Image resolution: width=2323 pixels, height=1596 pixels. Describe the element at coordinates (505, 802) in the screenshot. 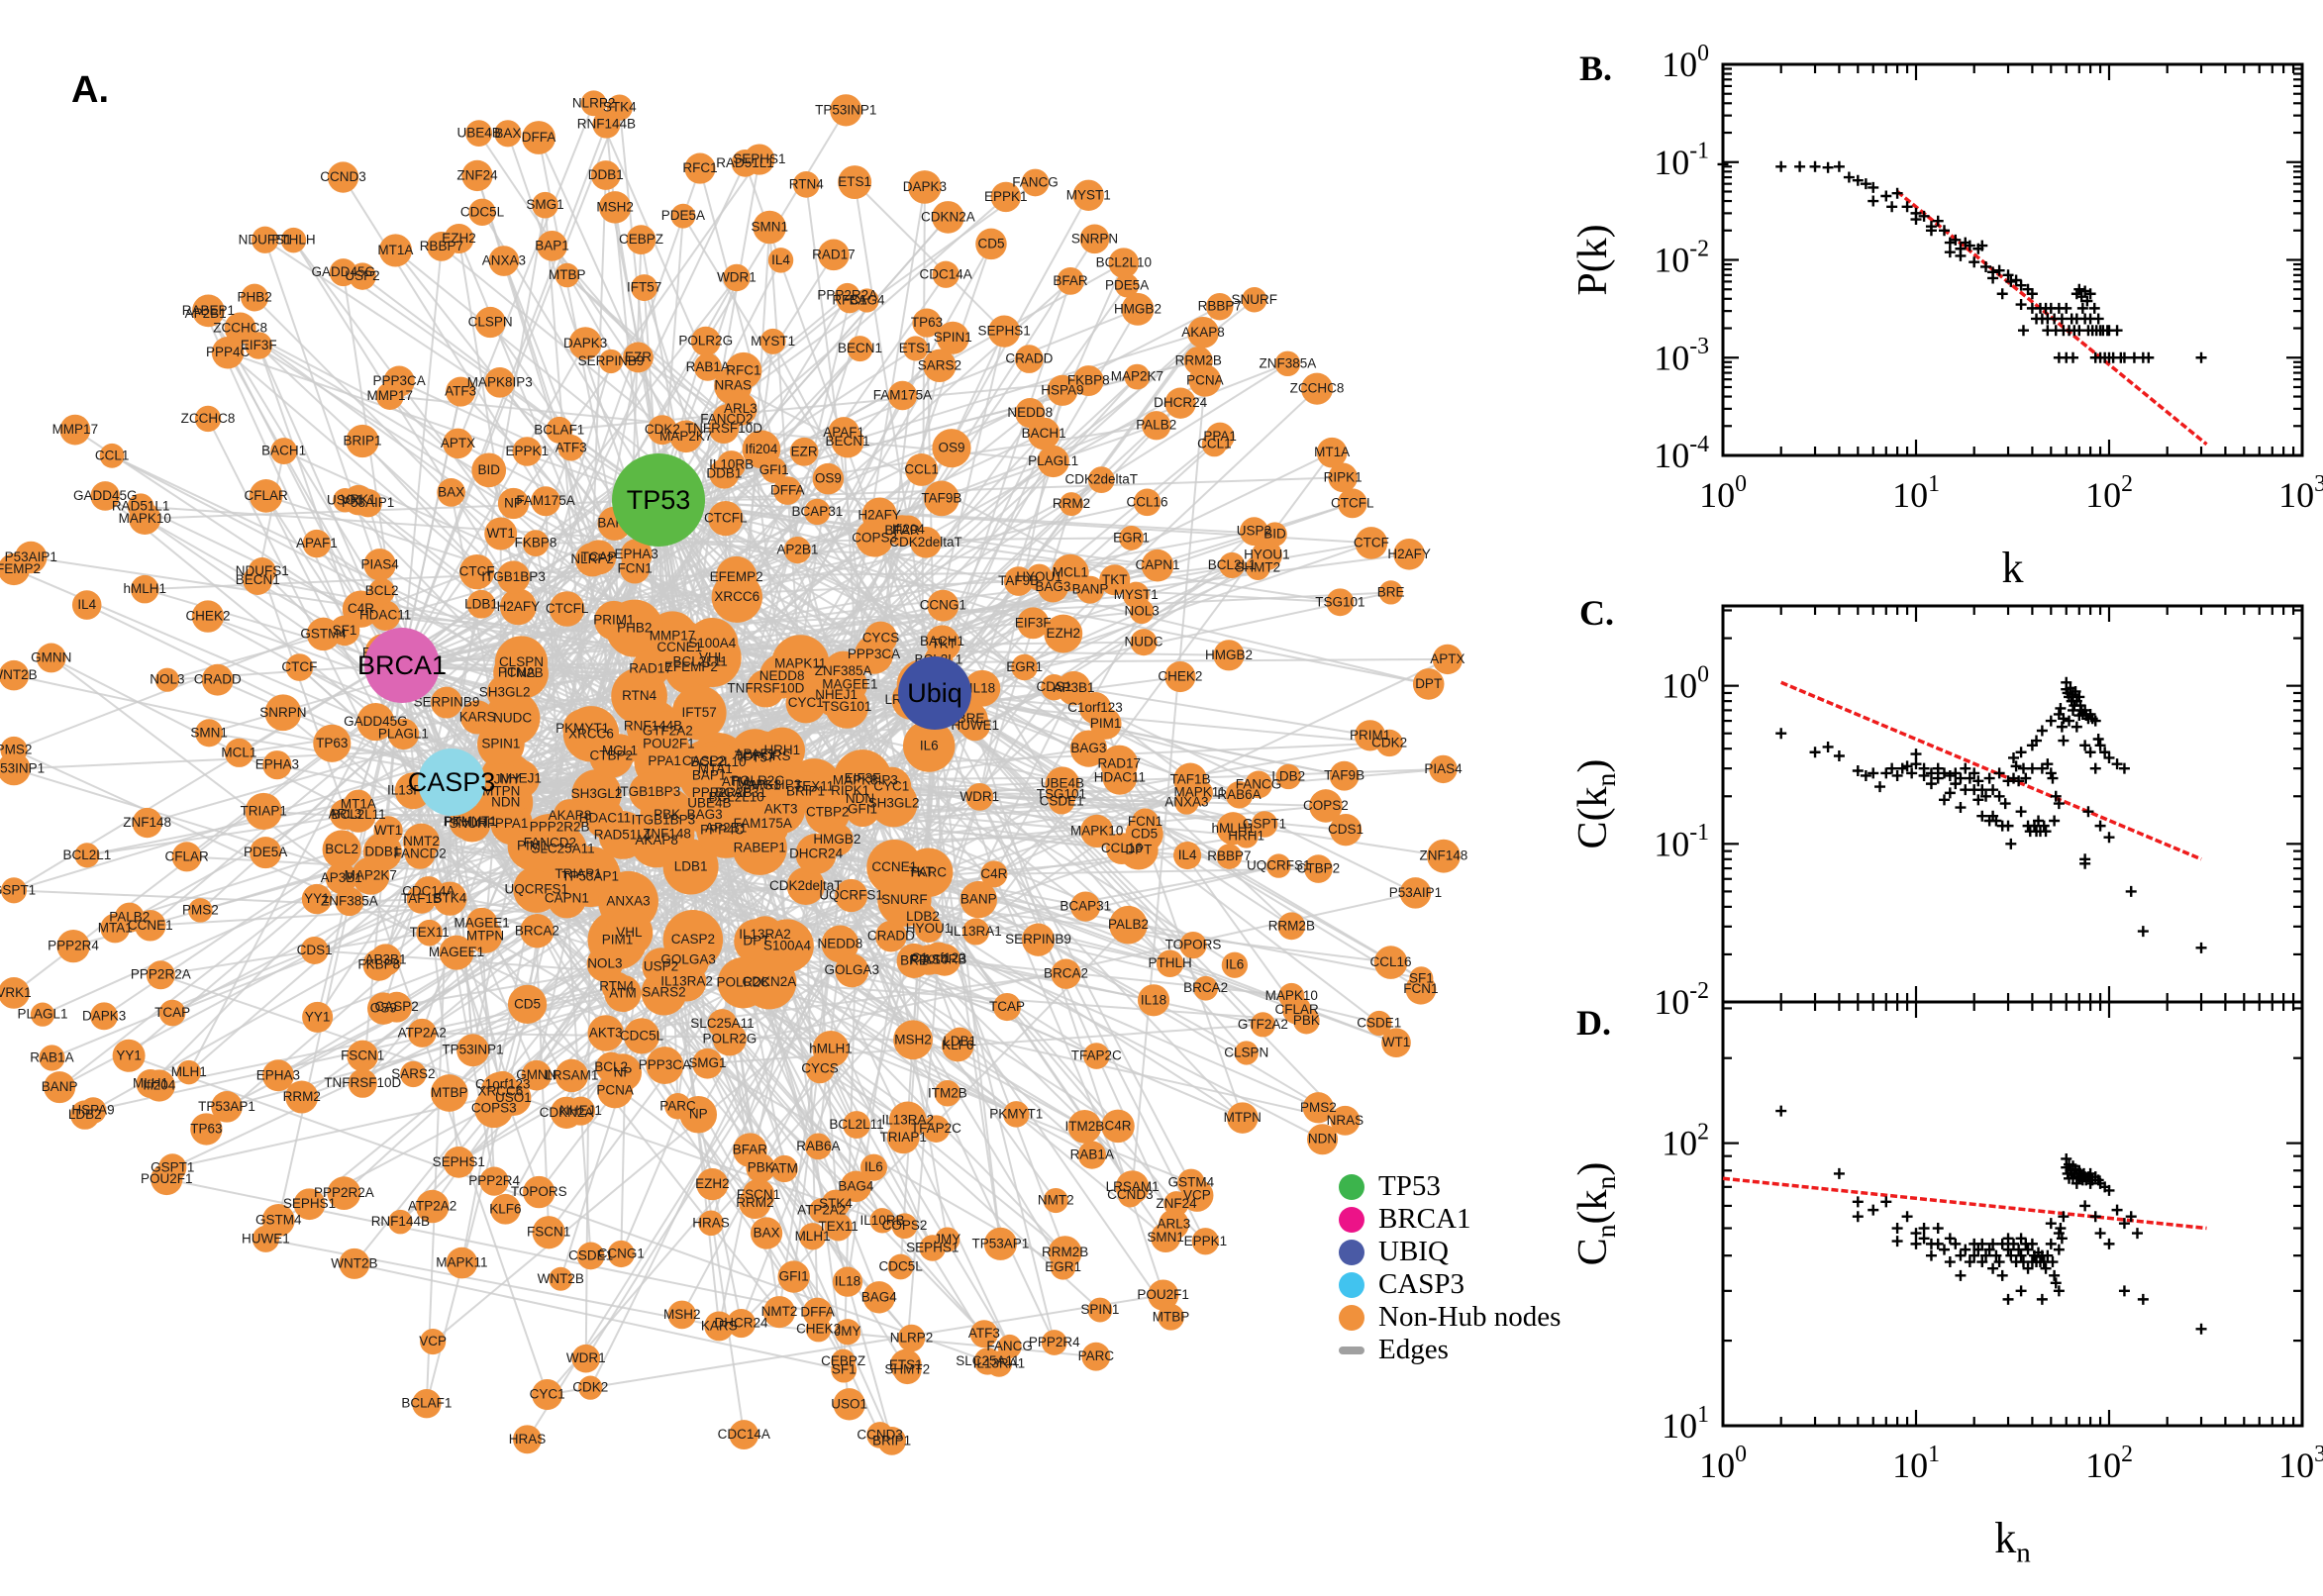

I see `network-node-label: NDN` at that location.